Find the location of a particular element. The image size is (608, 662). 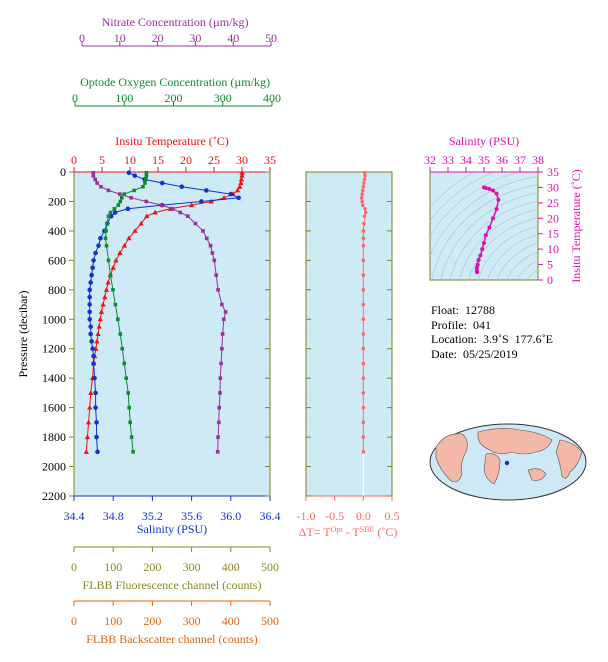

delta-axis-title: ΔT= TOpt - TSBE (˚C) is located at coordinates (348, 532).